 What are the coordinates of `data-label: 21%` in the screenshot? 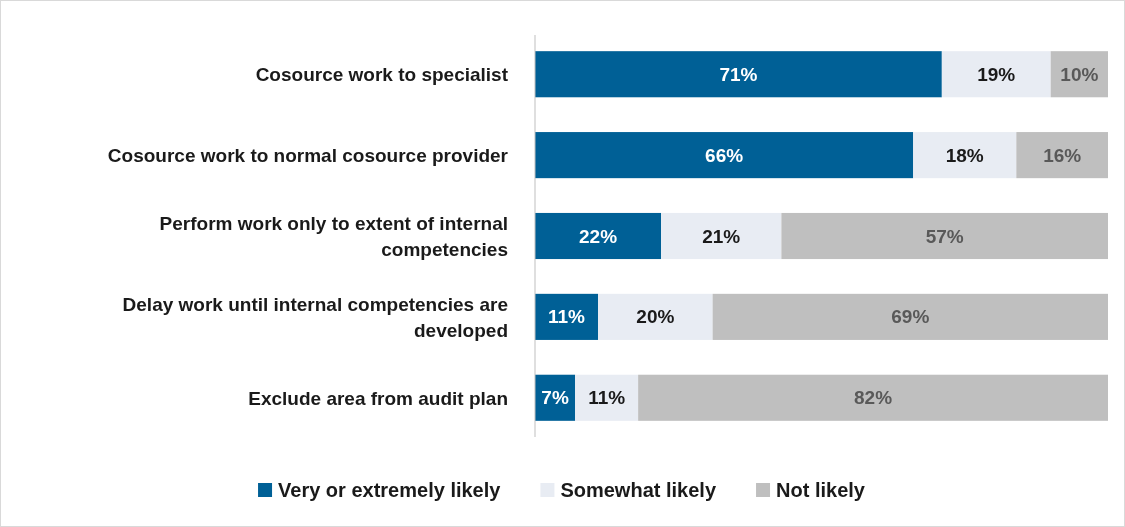 It's located at (721, 236).